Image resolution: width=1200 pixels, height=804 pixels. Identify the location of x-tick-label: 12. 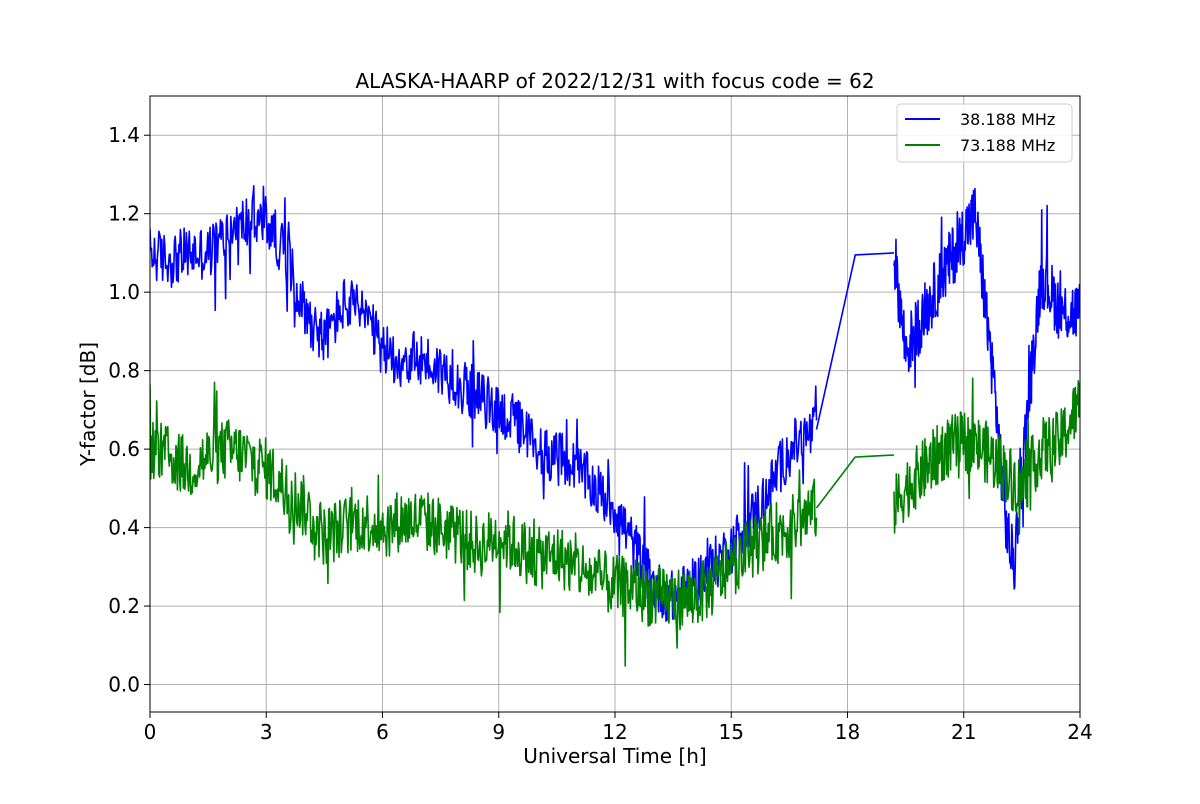
(614, 732).